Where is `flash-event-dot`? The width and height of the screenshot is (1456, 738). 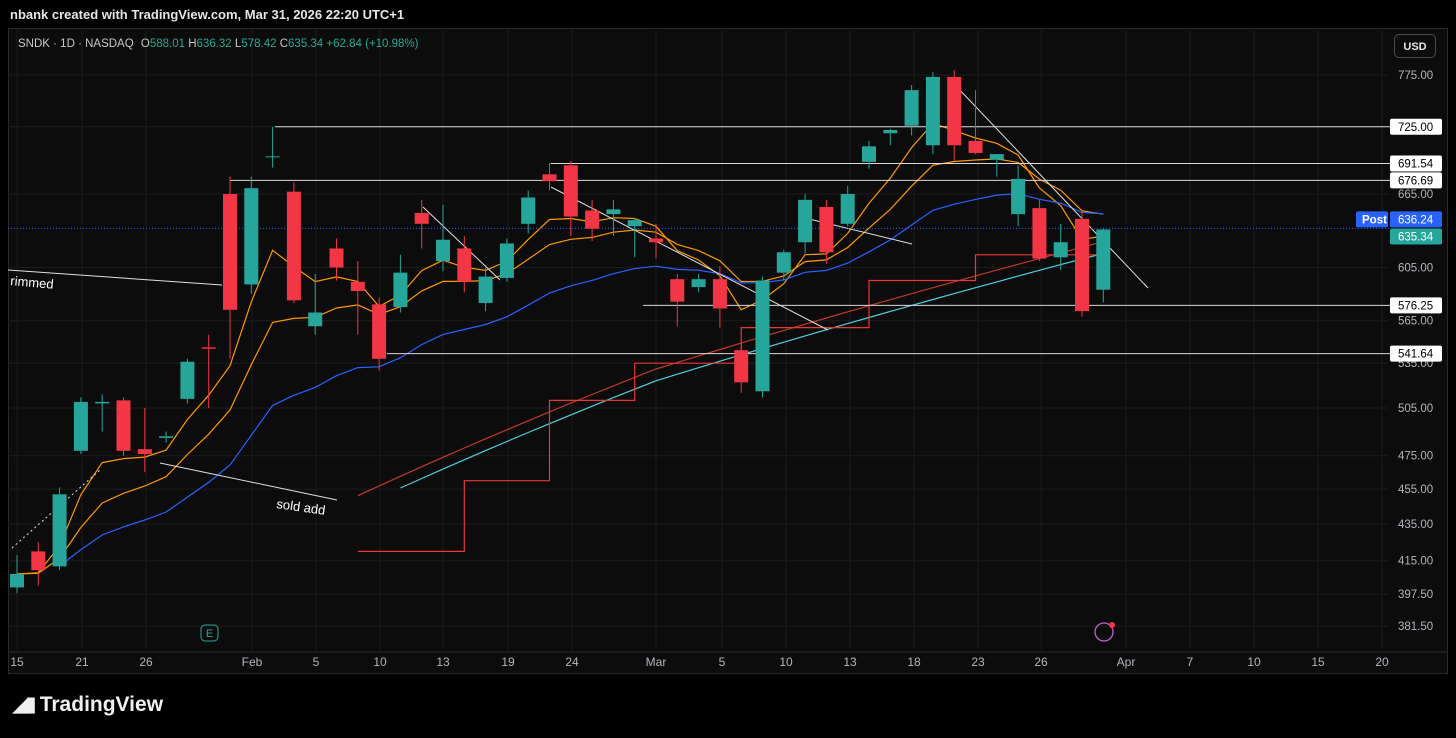
flash-event-dot is located at coordinates (1112, 625).